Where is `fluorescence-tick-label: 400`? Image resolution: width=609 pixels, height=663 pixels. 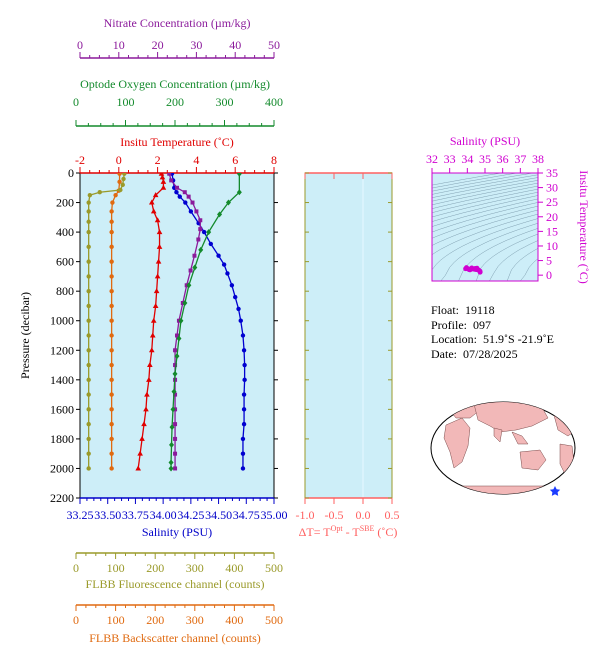
fluorescence-tick-label: 400 is located at coordinates (234, 568).